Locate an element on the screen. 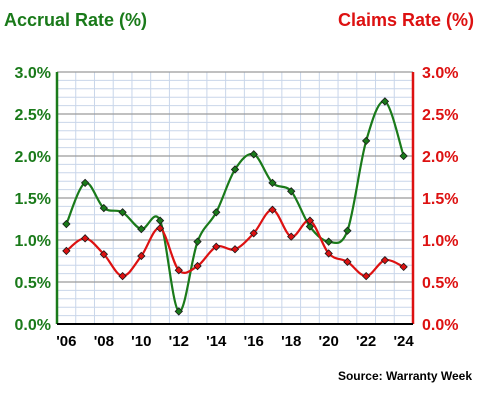  right-tick-label: 2.5% is located at coordinates (440, 115).